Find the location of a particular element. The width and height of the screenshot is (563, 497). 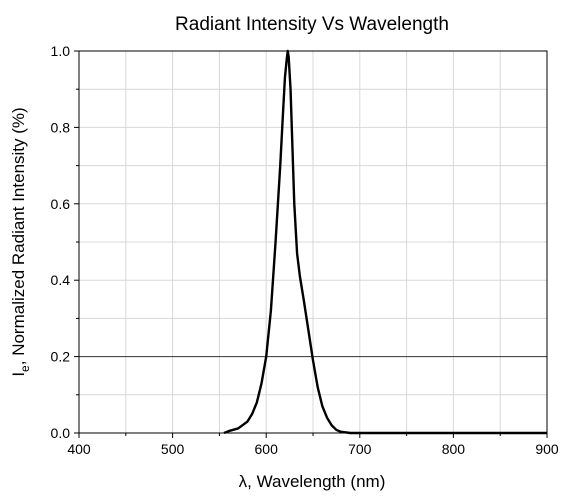

y-axis-label-rest: , Normalized Radiant Intensity (%) is located at coordinates (18, 236).